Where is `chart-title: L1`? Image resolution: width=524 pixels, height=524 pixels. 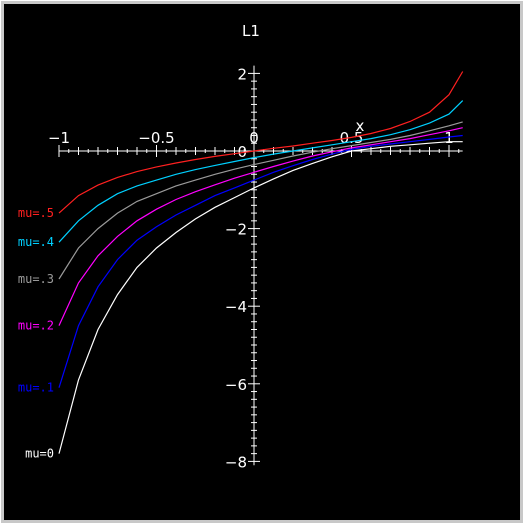 chart-title: L1 is located at coordinates (251, 31).